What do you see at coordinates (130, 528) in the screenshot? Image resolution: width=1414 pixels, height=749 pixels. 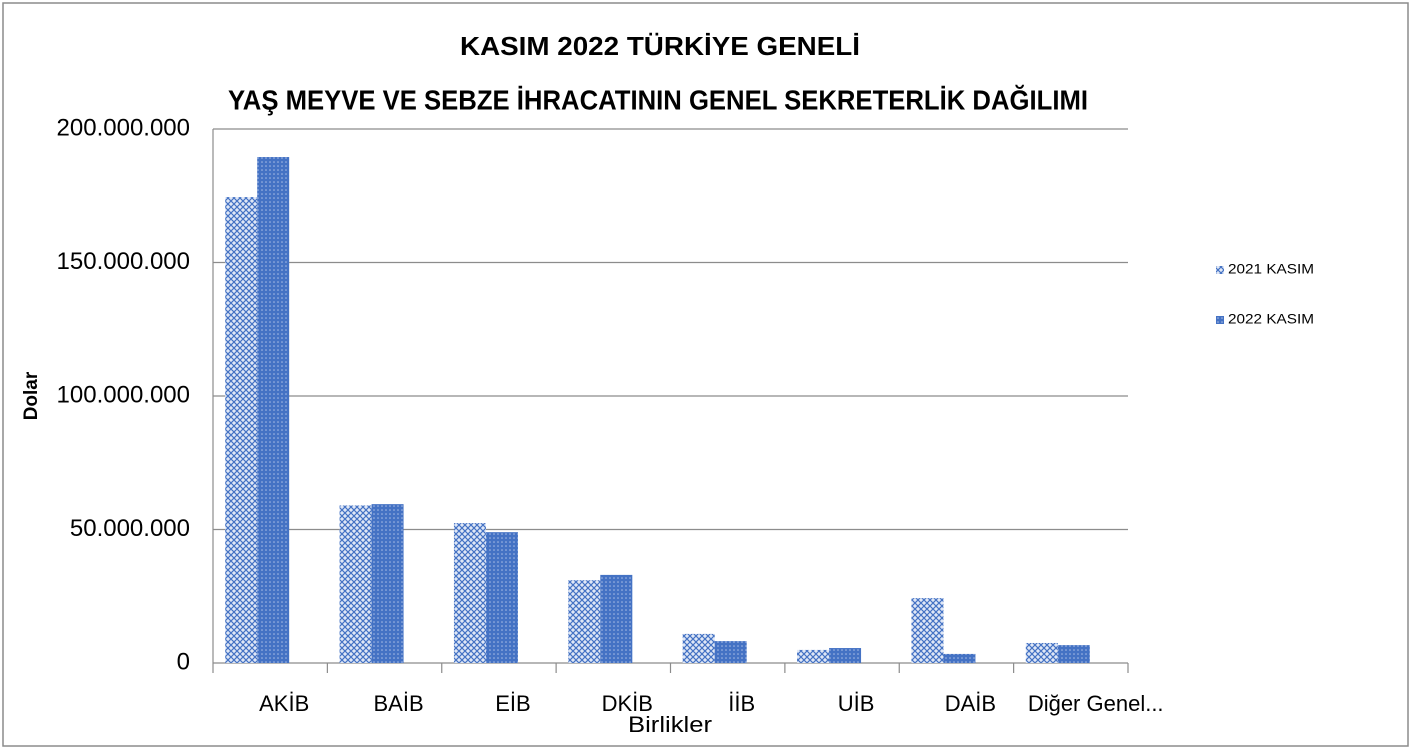 I see `y-tick-label: 50.000.000` at bounding box center [130, 528].